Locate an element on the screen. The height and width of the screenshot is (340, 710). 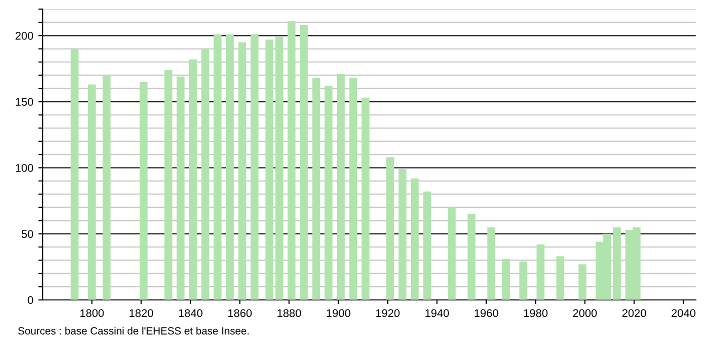
source-note: Sources : base Cassini de l'EHESS et base Insee. is located at coordinates (133, 330).